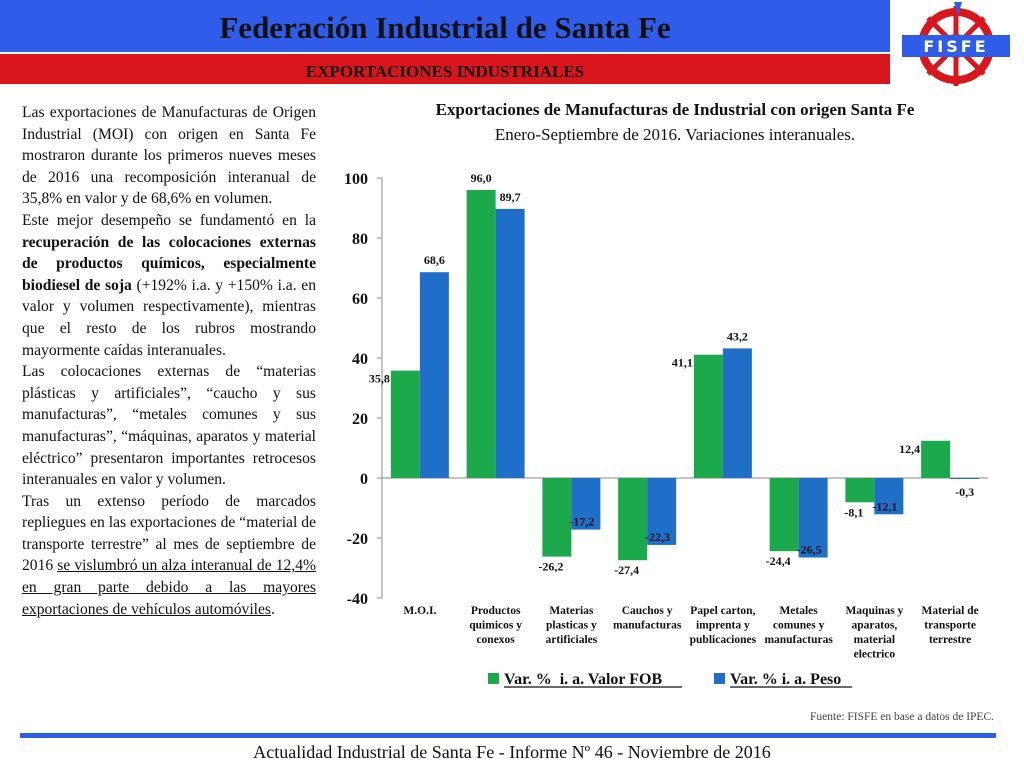  I want to click on header-bar, so click(445, 26).